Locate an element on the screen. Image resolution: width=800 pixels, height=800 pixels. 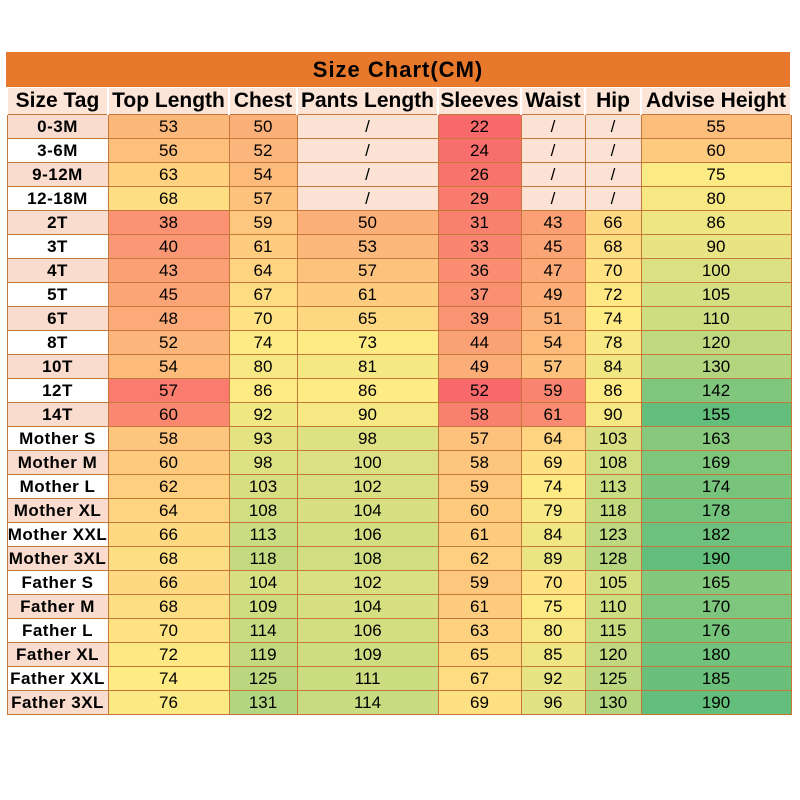
row-label: Mother S is located at coordinates (57, 438).